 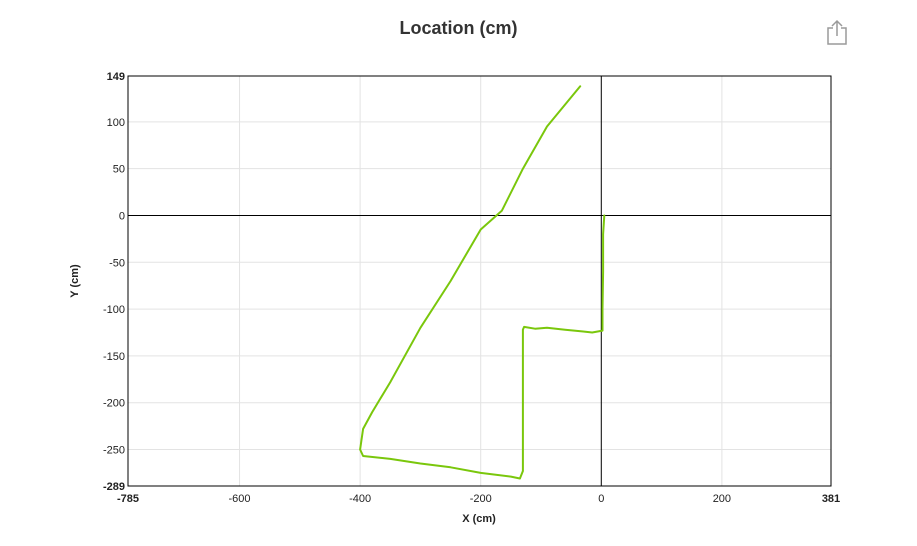 I want to click on share-button, so click(x=837, y=32).